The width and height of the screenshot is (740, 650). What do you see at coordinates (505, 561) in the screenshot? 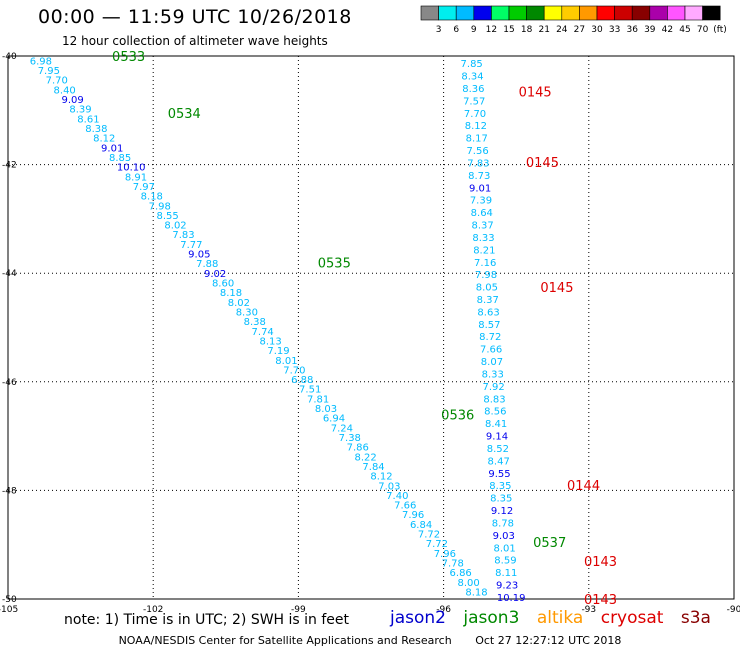
I see `swh-value-cryosat: 8.59` at bounding box center [505, 561].